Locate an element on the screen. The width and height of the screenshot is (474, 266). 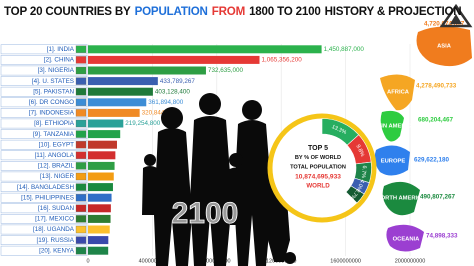
africa-shape is located at coordinates (397, 92).